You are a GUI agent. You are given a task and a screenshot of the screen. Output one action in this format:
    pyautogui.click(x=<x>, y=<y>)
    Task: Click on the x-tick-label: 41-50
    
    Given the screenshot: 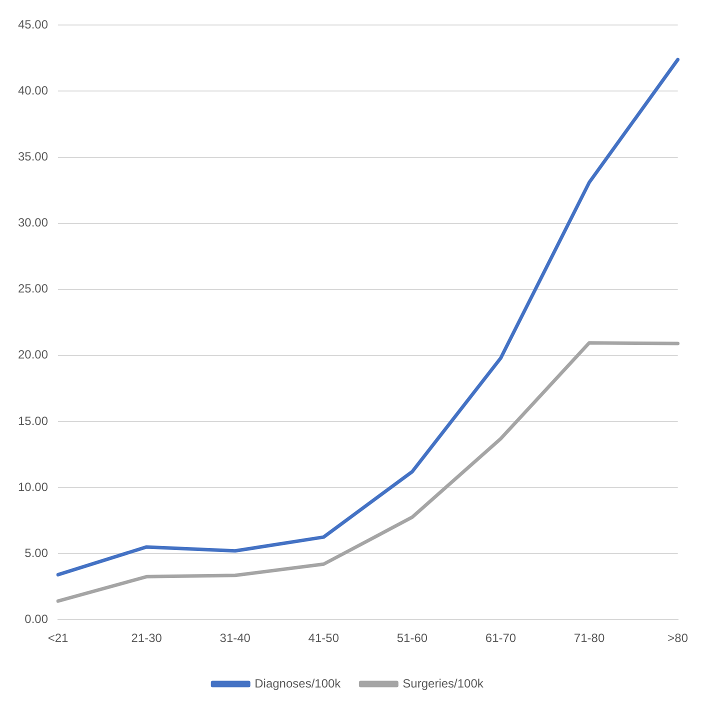 What is the action you would take?
    pyautogui.click(x=324, y=638)
    